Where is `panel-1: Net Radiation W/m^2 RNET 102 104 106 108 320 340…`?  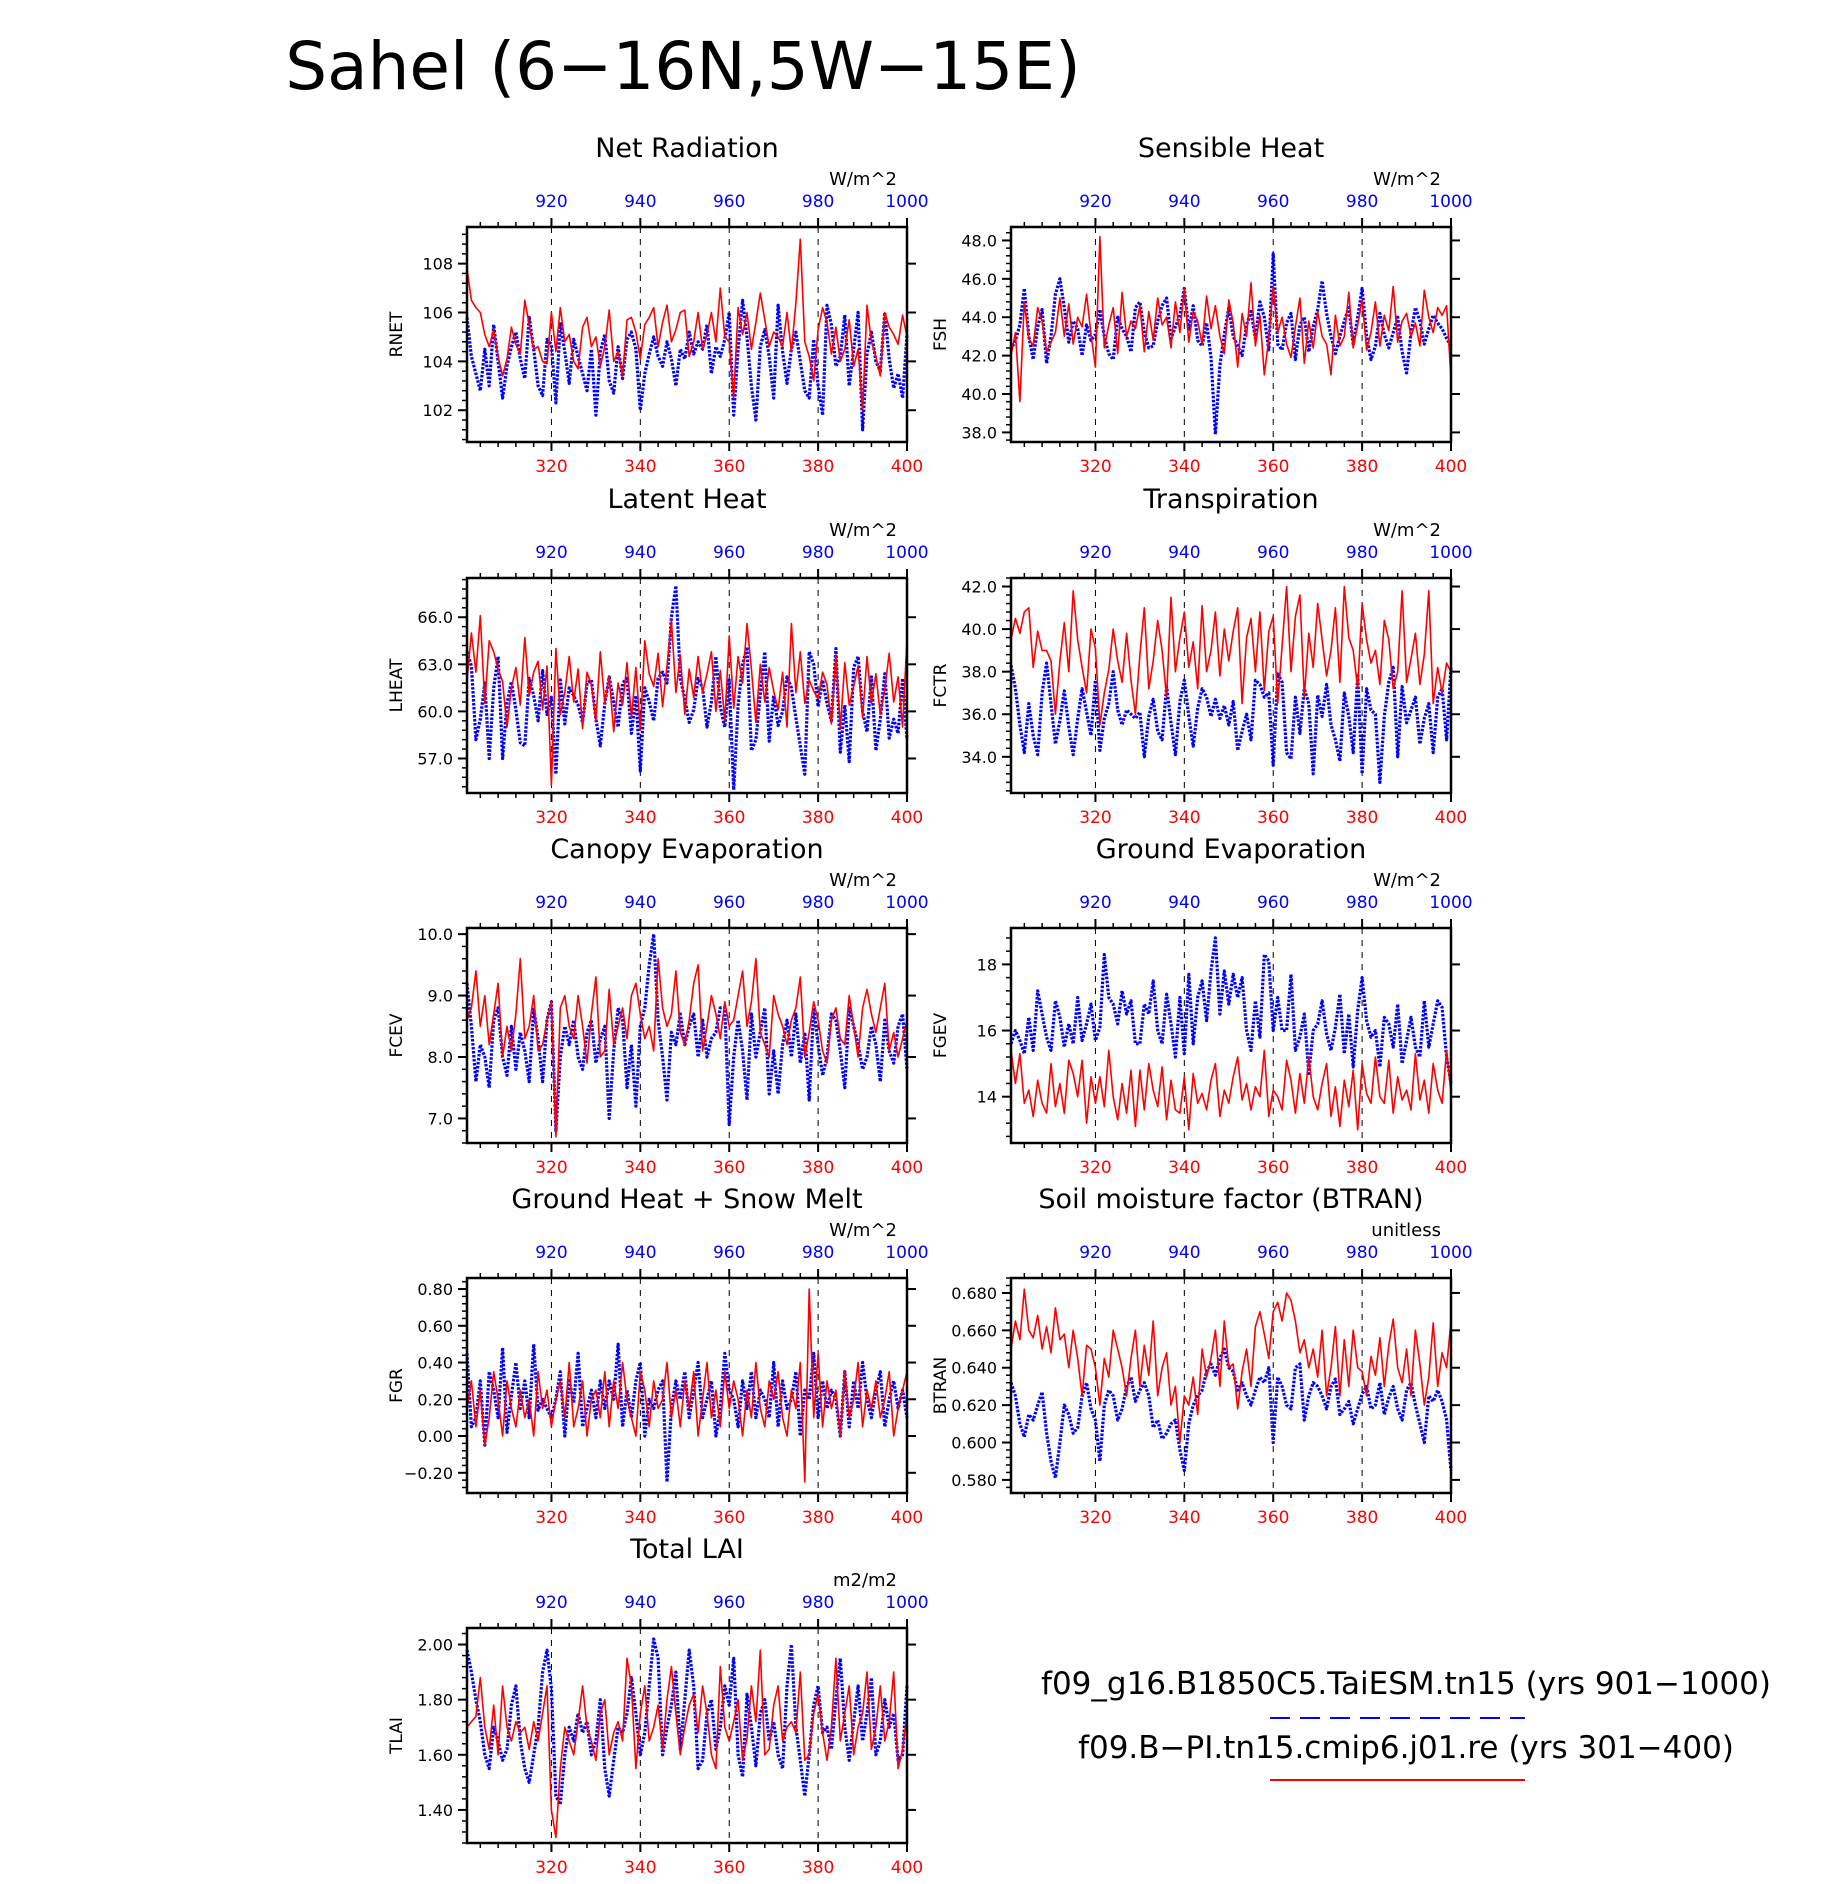 panel-1: Net Radiation W/m^2 RNET 102 104 106 108 320 340… is located at coordinates (658, 305).